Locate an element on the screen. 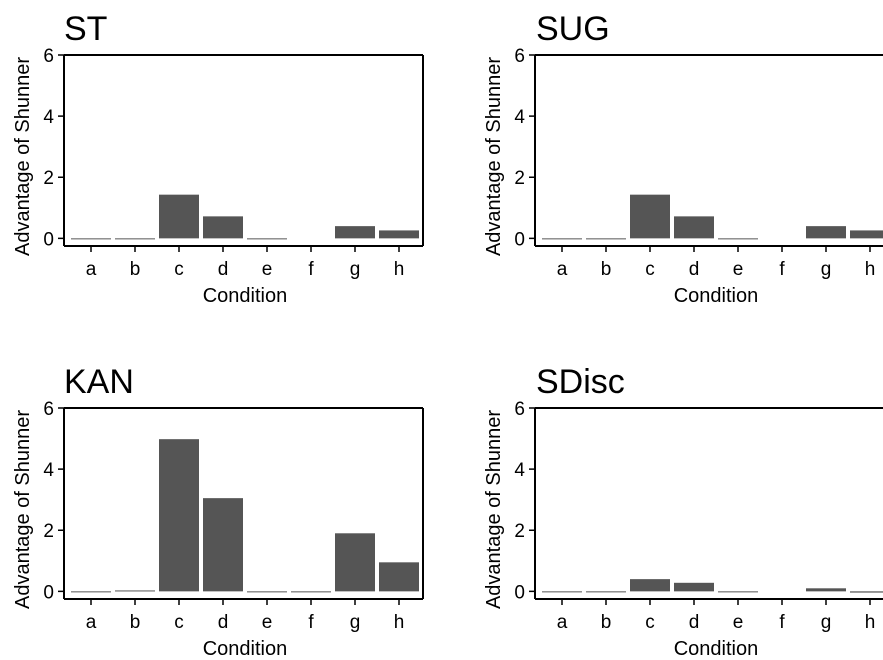 This screenshot has height=660, width=883. bar-f is located at coordinates (311, 592).